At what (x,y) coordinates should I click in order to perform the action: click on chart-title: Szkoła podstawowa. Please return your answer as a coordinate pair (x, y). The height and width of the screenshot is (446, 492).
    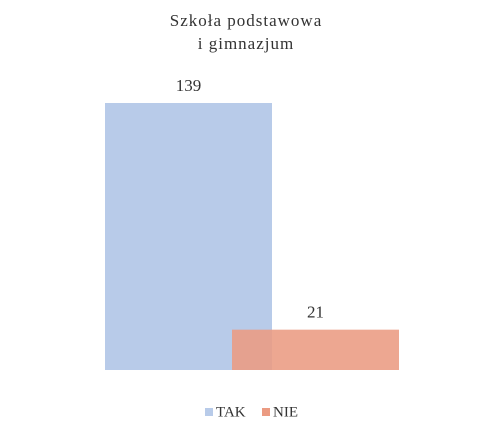
    Looking at the image, I should click on (246, 20).